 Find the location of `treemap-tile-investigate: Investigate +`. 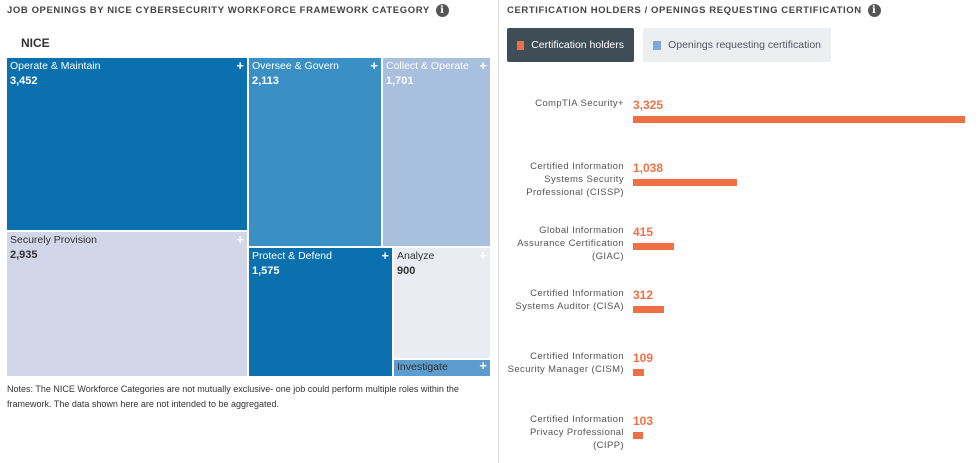

treemap-tile-investigate: Investigate + is located at coordinates (442, 368).